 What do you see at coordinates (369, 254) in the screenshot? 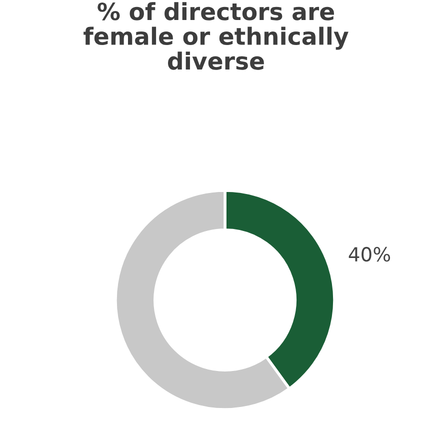
I see `data-label: 40%` at bounding box center [369, 254].